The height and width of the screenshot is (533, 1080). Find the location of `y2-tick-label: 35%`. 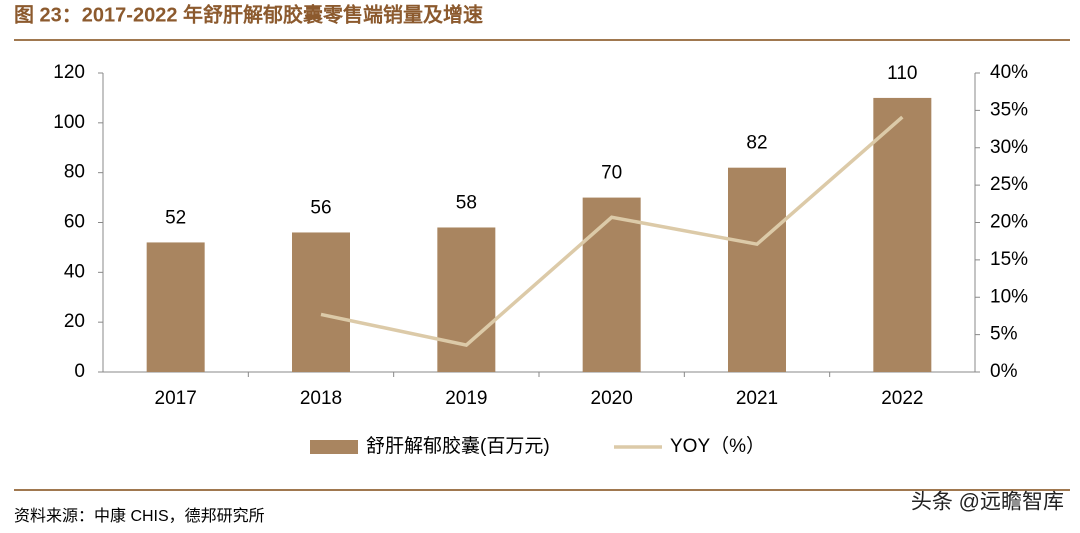

y2-tick-label: 35% is located at coordinates (1009, 109).